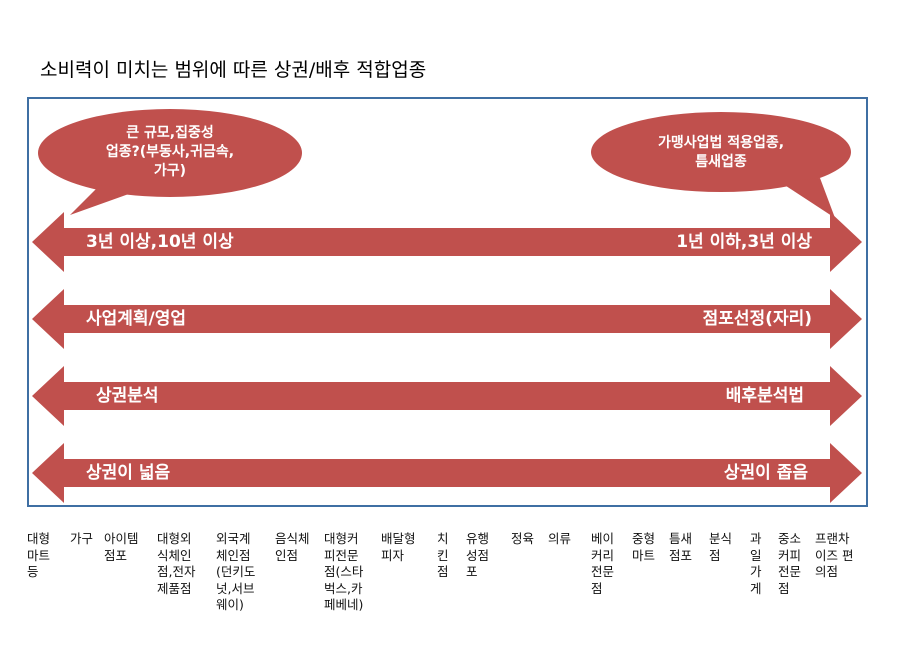 This screenshot has height=669, width=900. I want to click on category-label: 분식 점, so click(721, 547).